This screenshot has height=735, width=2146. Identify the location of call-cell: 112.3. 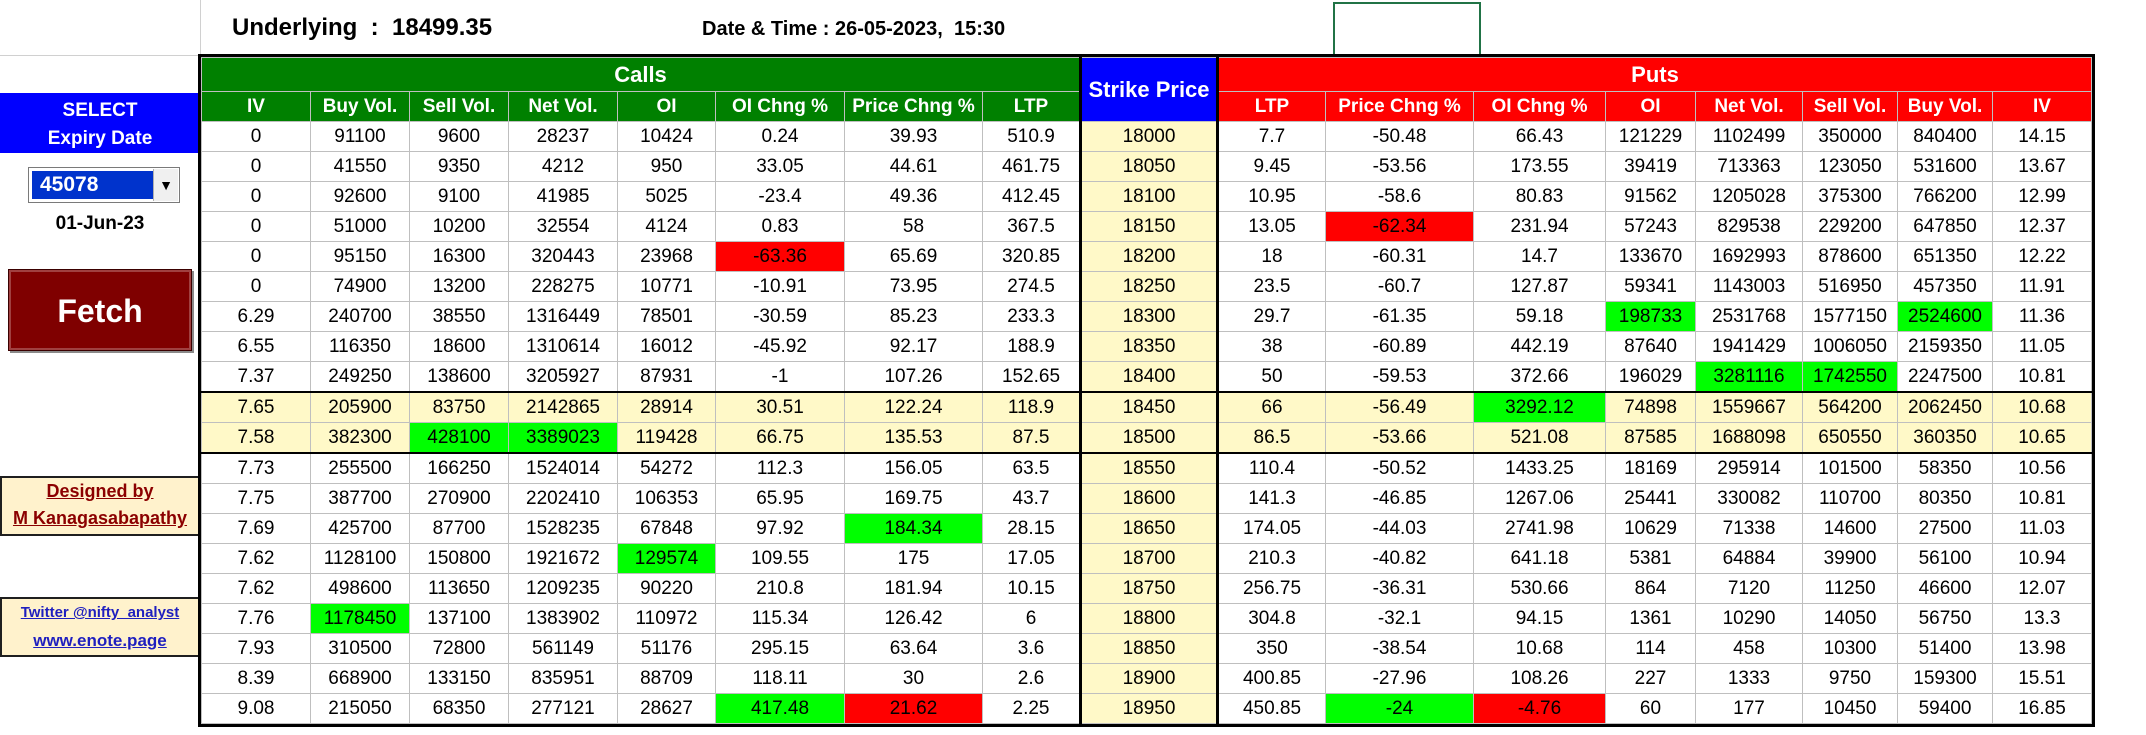
(780, 468).